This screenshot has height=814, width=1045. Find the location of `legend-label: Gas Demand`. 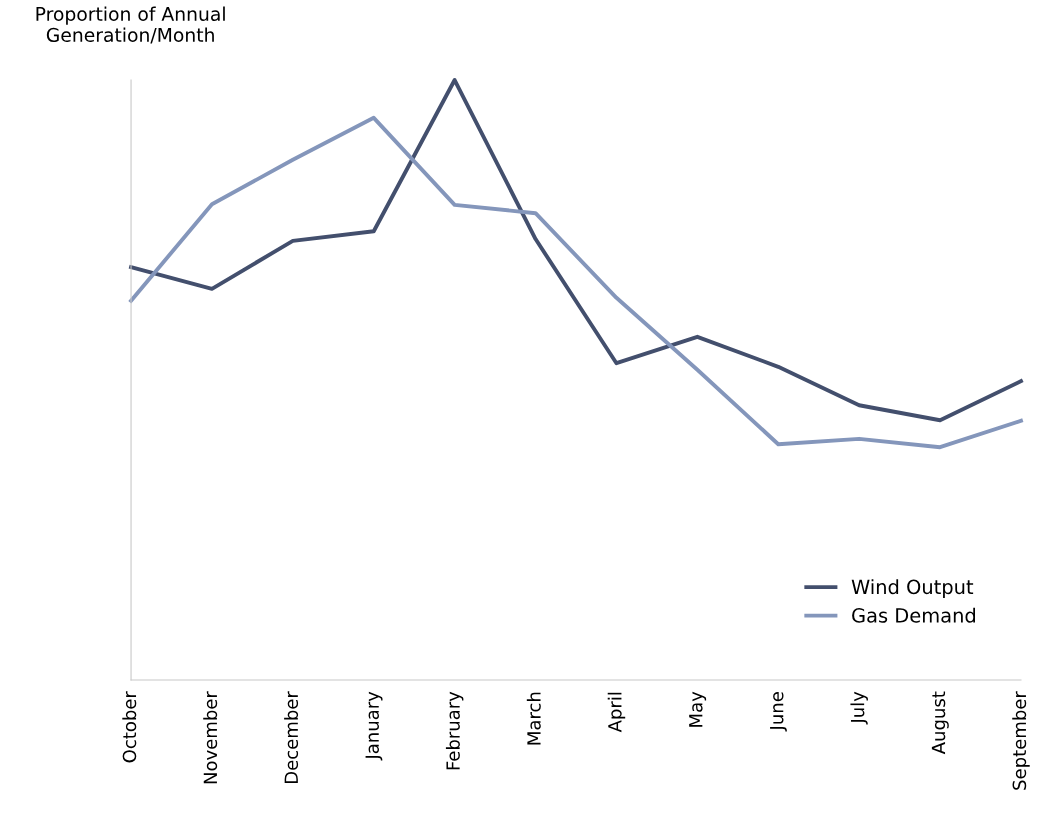

legend-label: Gas Demand is located at coordinates (913, 615).